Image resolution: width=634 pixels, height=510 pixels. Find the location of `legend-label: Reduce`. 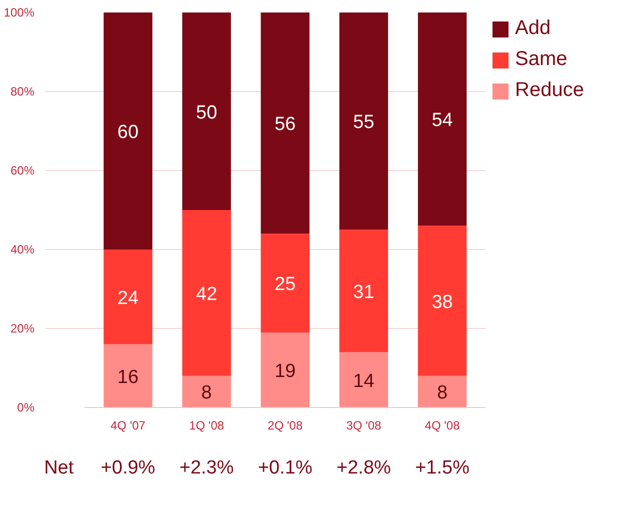

legend-label: Reduce is located at coordinates (549, 90).